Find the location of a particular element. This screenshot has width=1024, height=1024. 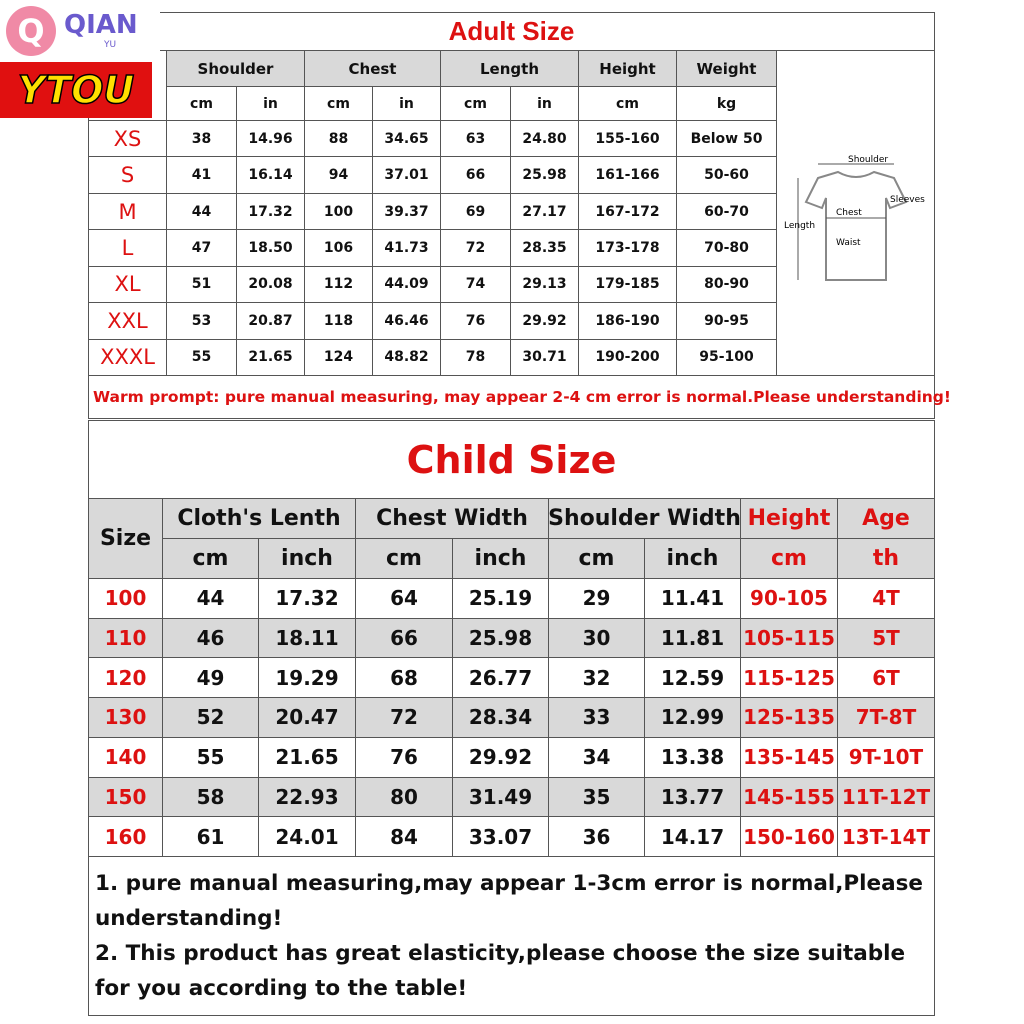

size-label: XXXL is located at coordinates (127, 357).